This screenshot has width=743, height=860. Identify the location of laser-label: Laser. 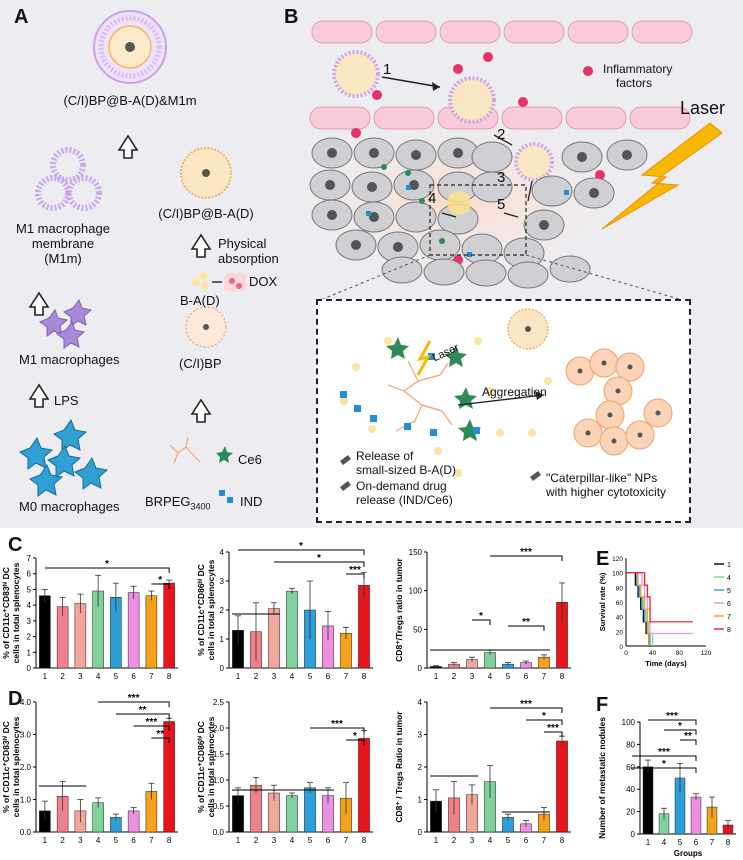
(703, 108).